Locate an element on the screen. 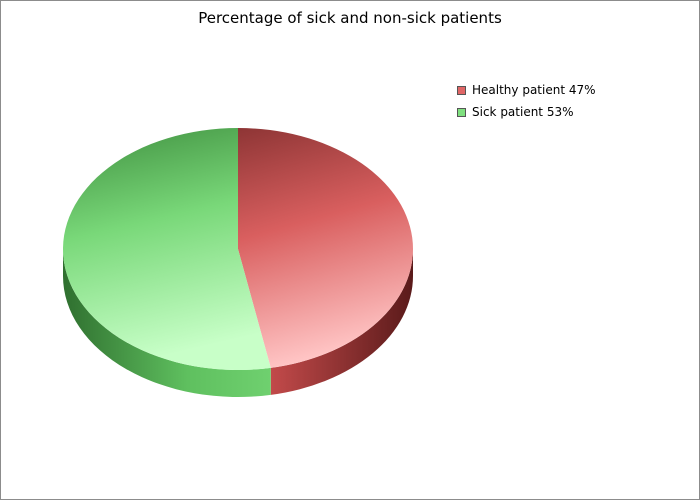  pie-slice-sick is located at coordinates (166, 249).